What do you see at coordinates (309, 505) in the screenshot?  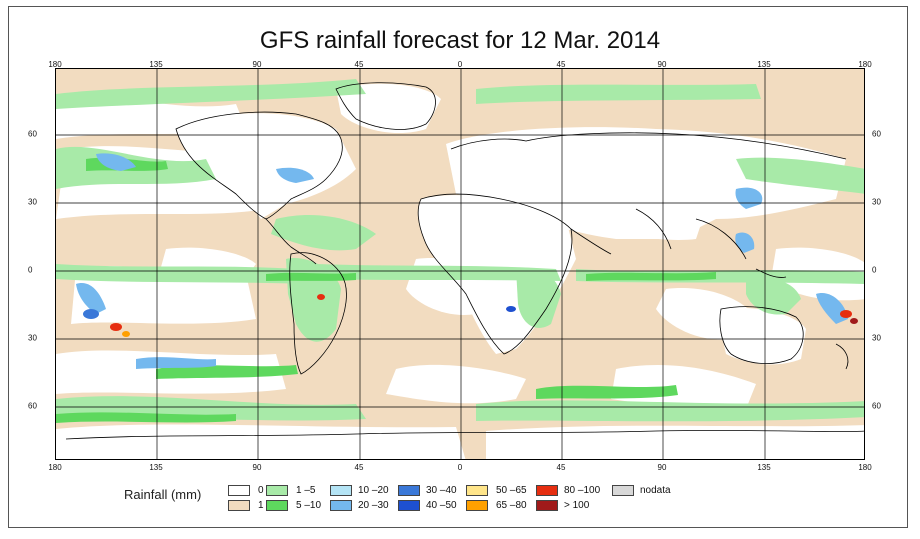 I see `legend-label: 5 –10` at bounding box center [309, 505].